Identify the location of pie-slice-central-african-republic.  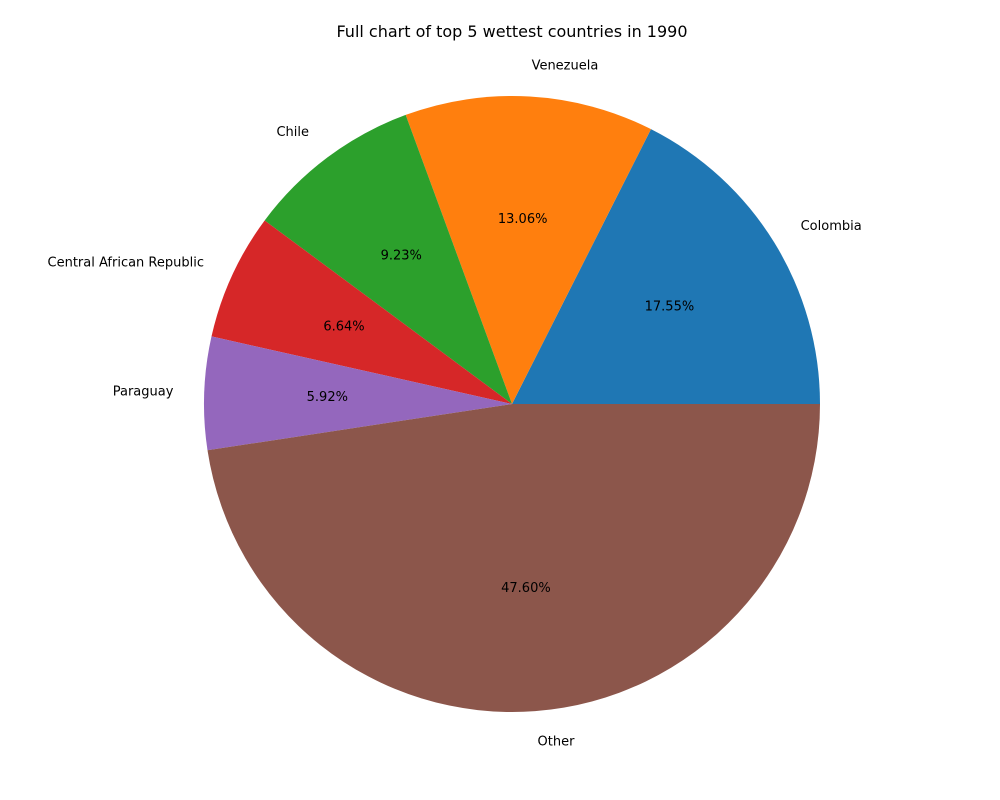
(361, 312).